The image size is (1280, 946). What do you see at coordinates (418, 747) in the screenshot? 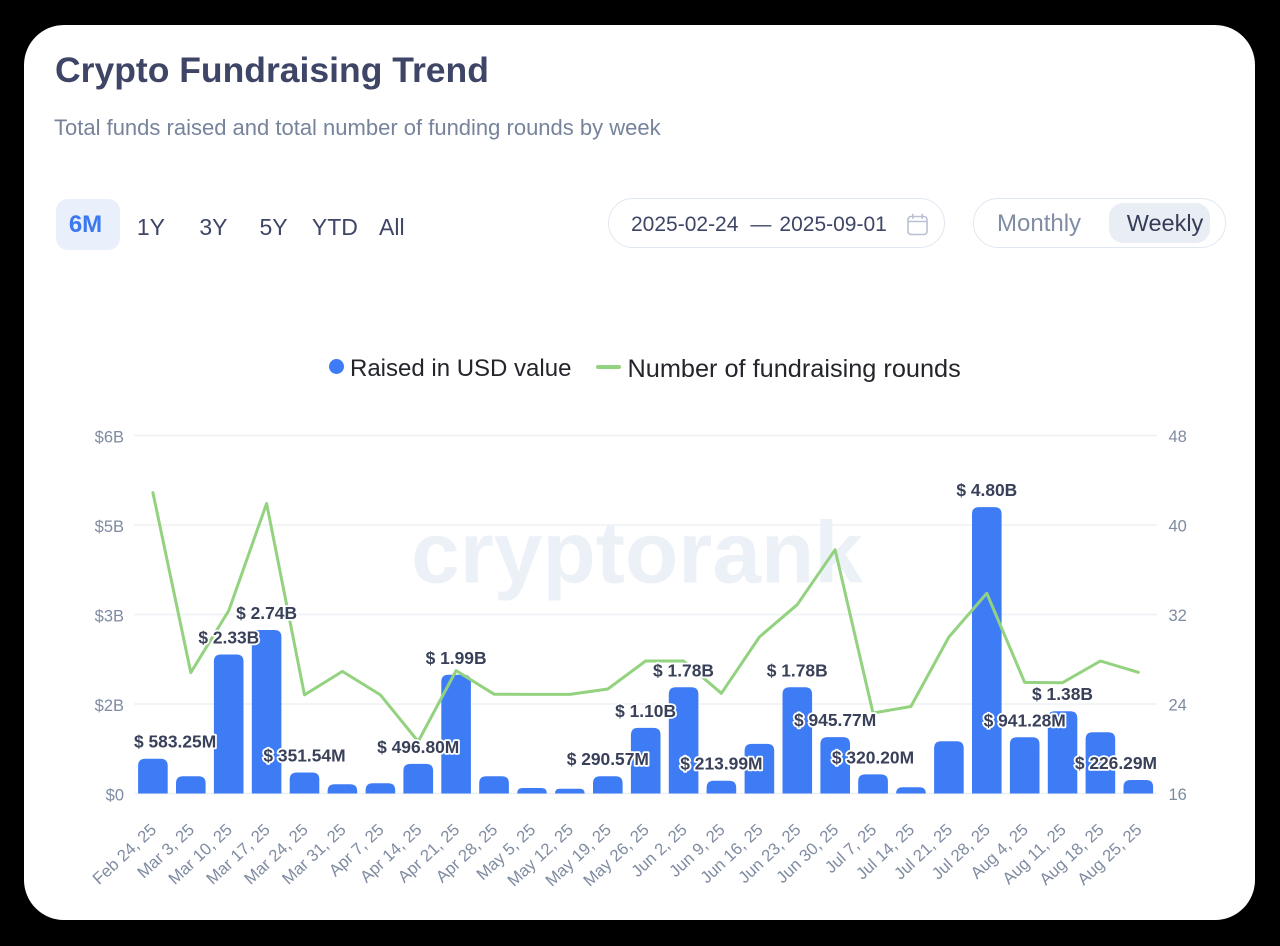
I see `svg-text: $ 496.80M` at bounding box center [418, 747].